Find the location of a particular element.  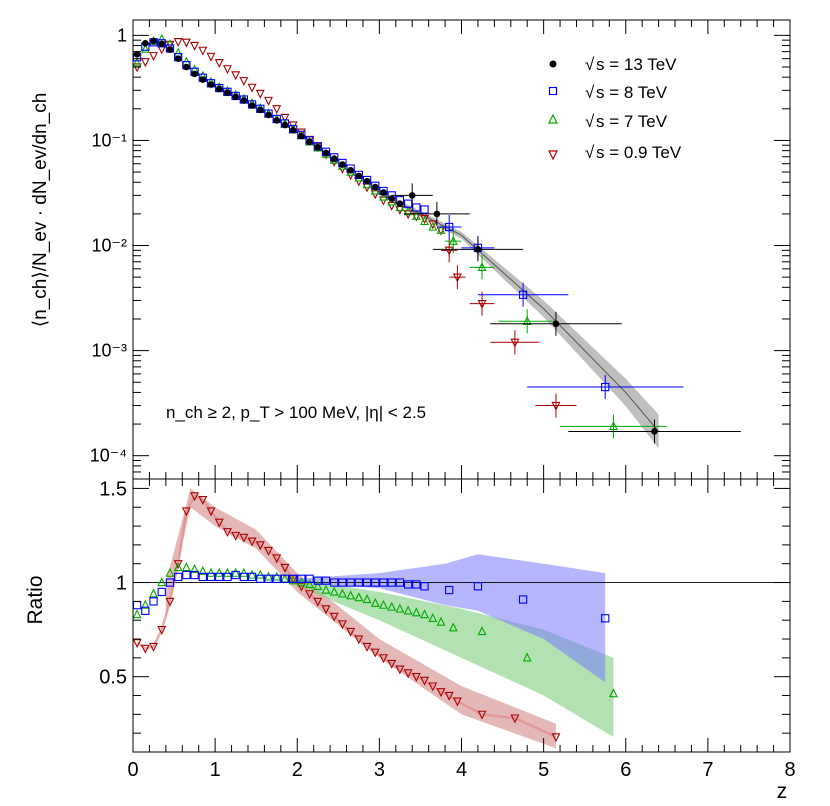

legend-entry-7tev: √ s = 7 TeV is located at coordinates (608, 121).